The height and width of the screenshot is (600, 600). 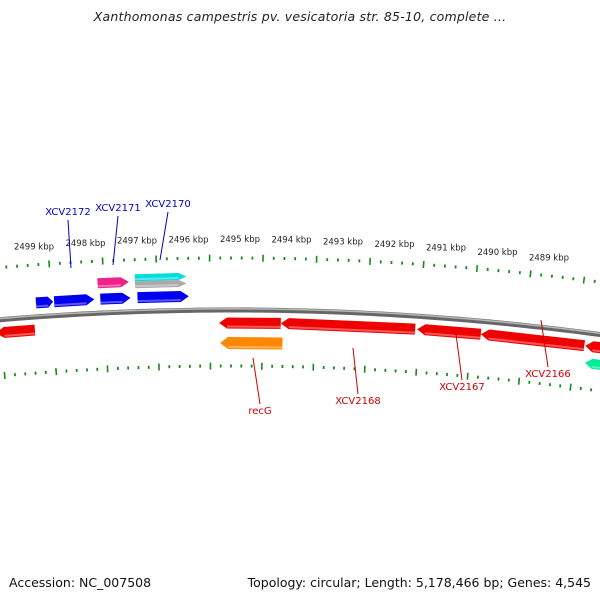 What do you see at coordinates (85, 244) in the screenshot?
I see `scale-label: 2498 kbp` at bounding box center [85, 244].